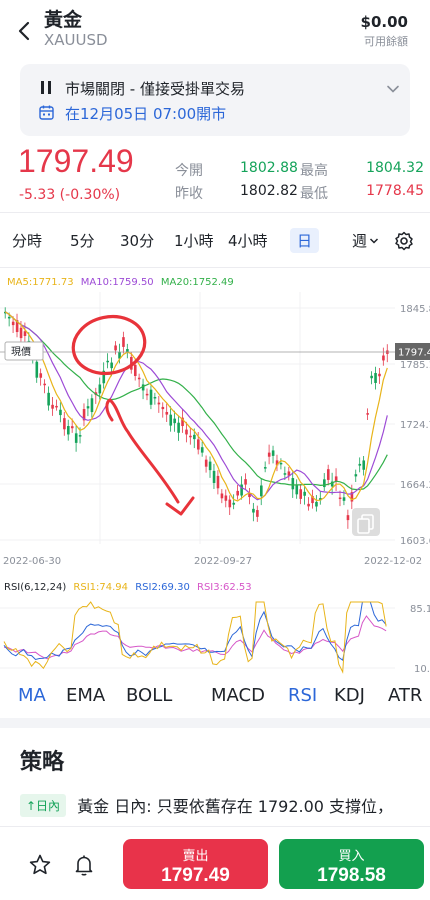  Describe the element at coordinates (360, 241) in the screenshot. I see `period-tab-week-label: 週` at that location.